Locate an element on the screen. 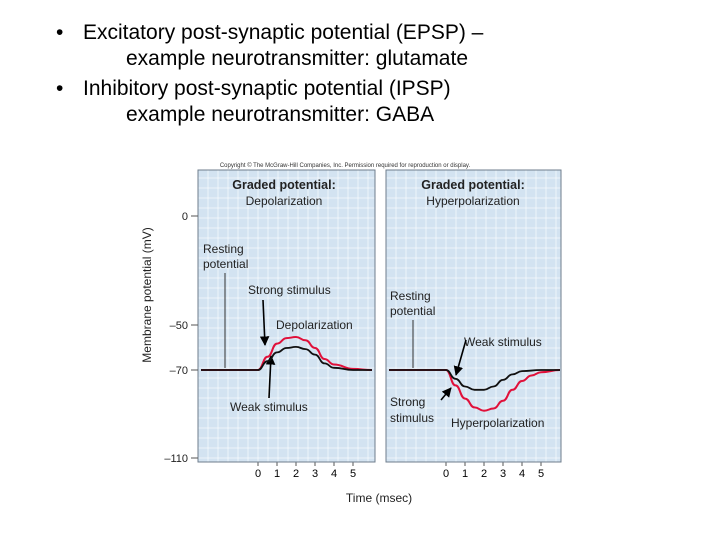 Image resolution: width=720 pixels, height=540 pixels. right-panel-grid is located at coordinates (473, 318).